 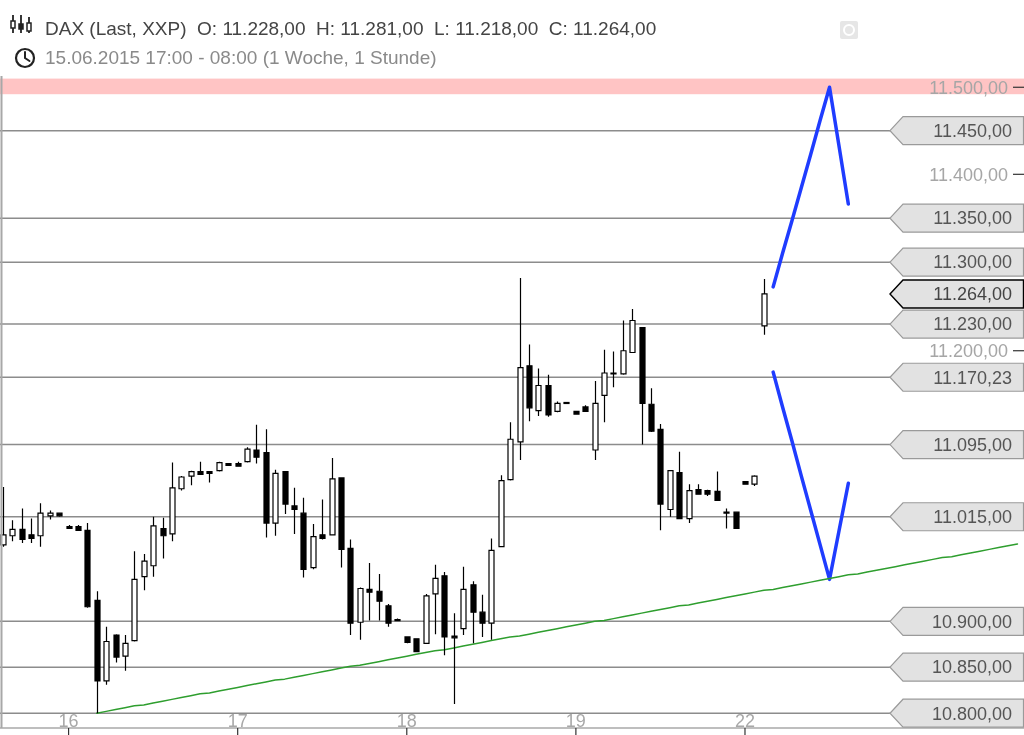 I want to click on ref-line-label: 11.170,23, so click(x=972, y=377).